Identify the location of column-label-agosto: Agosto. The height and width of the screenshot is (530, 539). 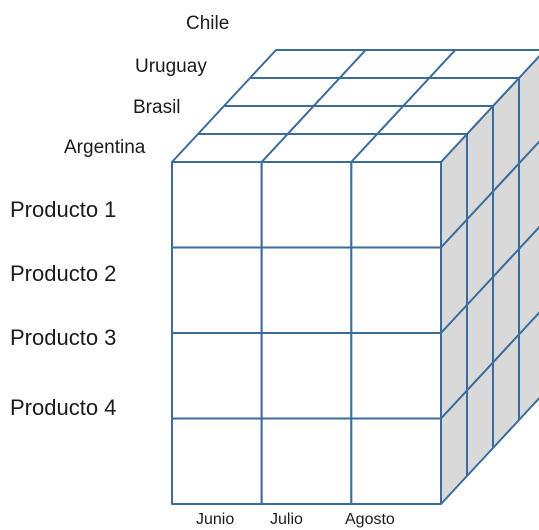
(370, 519).